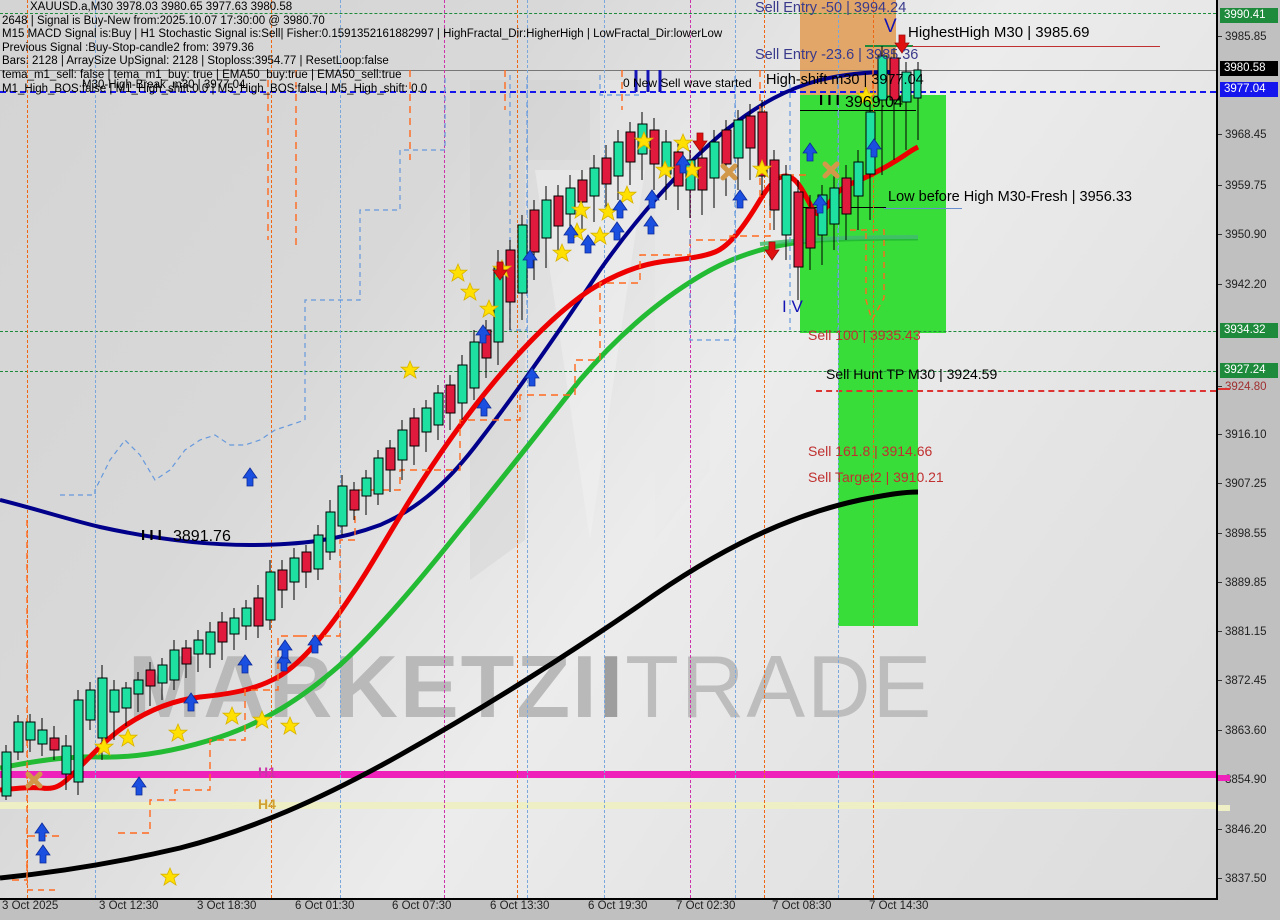 Image resolution: width=1280 pixels, height=920 pixels. What do you see at coordinates (1224, 808) in the screenshot?
I see `scale-marker-cream` at bounding box center [1224, 808].